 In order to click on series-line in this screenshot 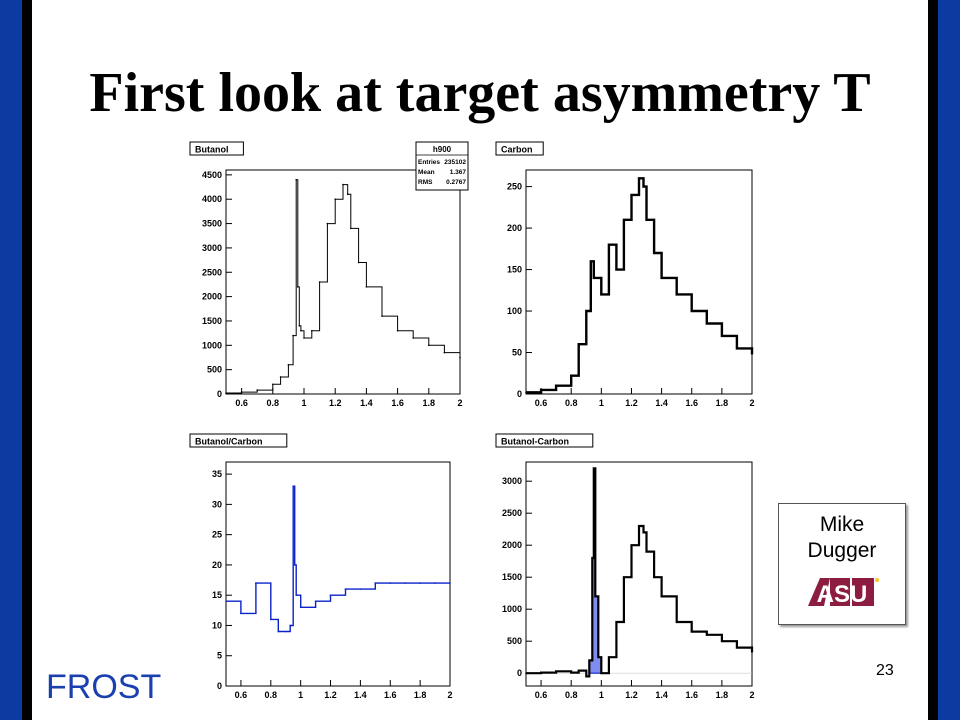, I will do `click(338, 559)`.